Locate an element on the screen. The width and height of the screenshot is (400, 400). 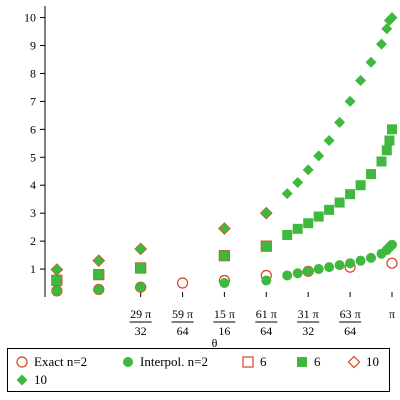
x-tick-label: 31 π is located at coordinates (308, 314).